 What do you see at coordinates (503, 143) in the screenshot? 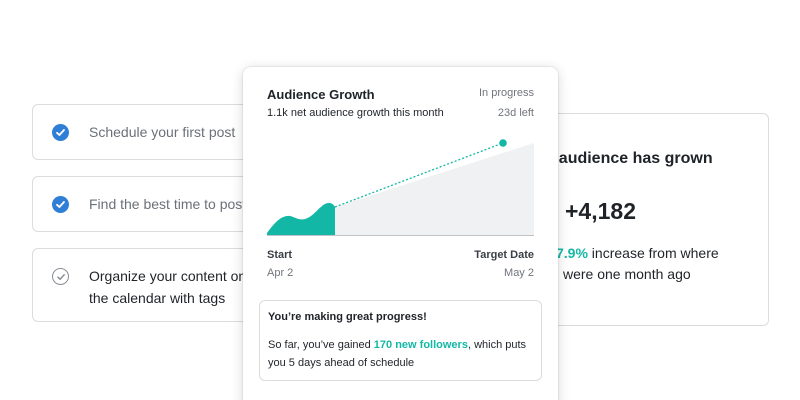
I see `target-point` at bounding box center [503, 143].